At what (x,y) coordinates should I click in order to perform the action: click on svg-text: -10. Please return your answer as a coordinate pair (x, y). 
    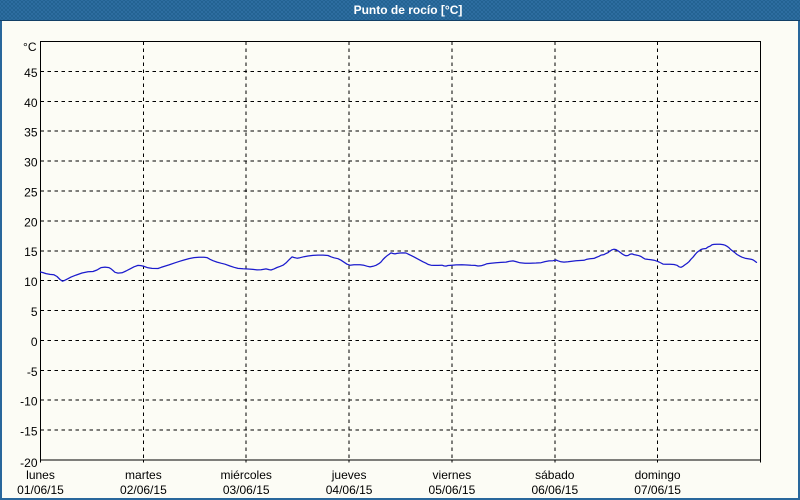
    Looking at the image, I should click on (29, 402).